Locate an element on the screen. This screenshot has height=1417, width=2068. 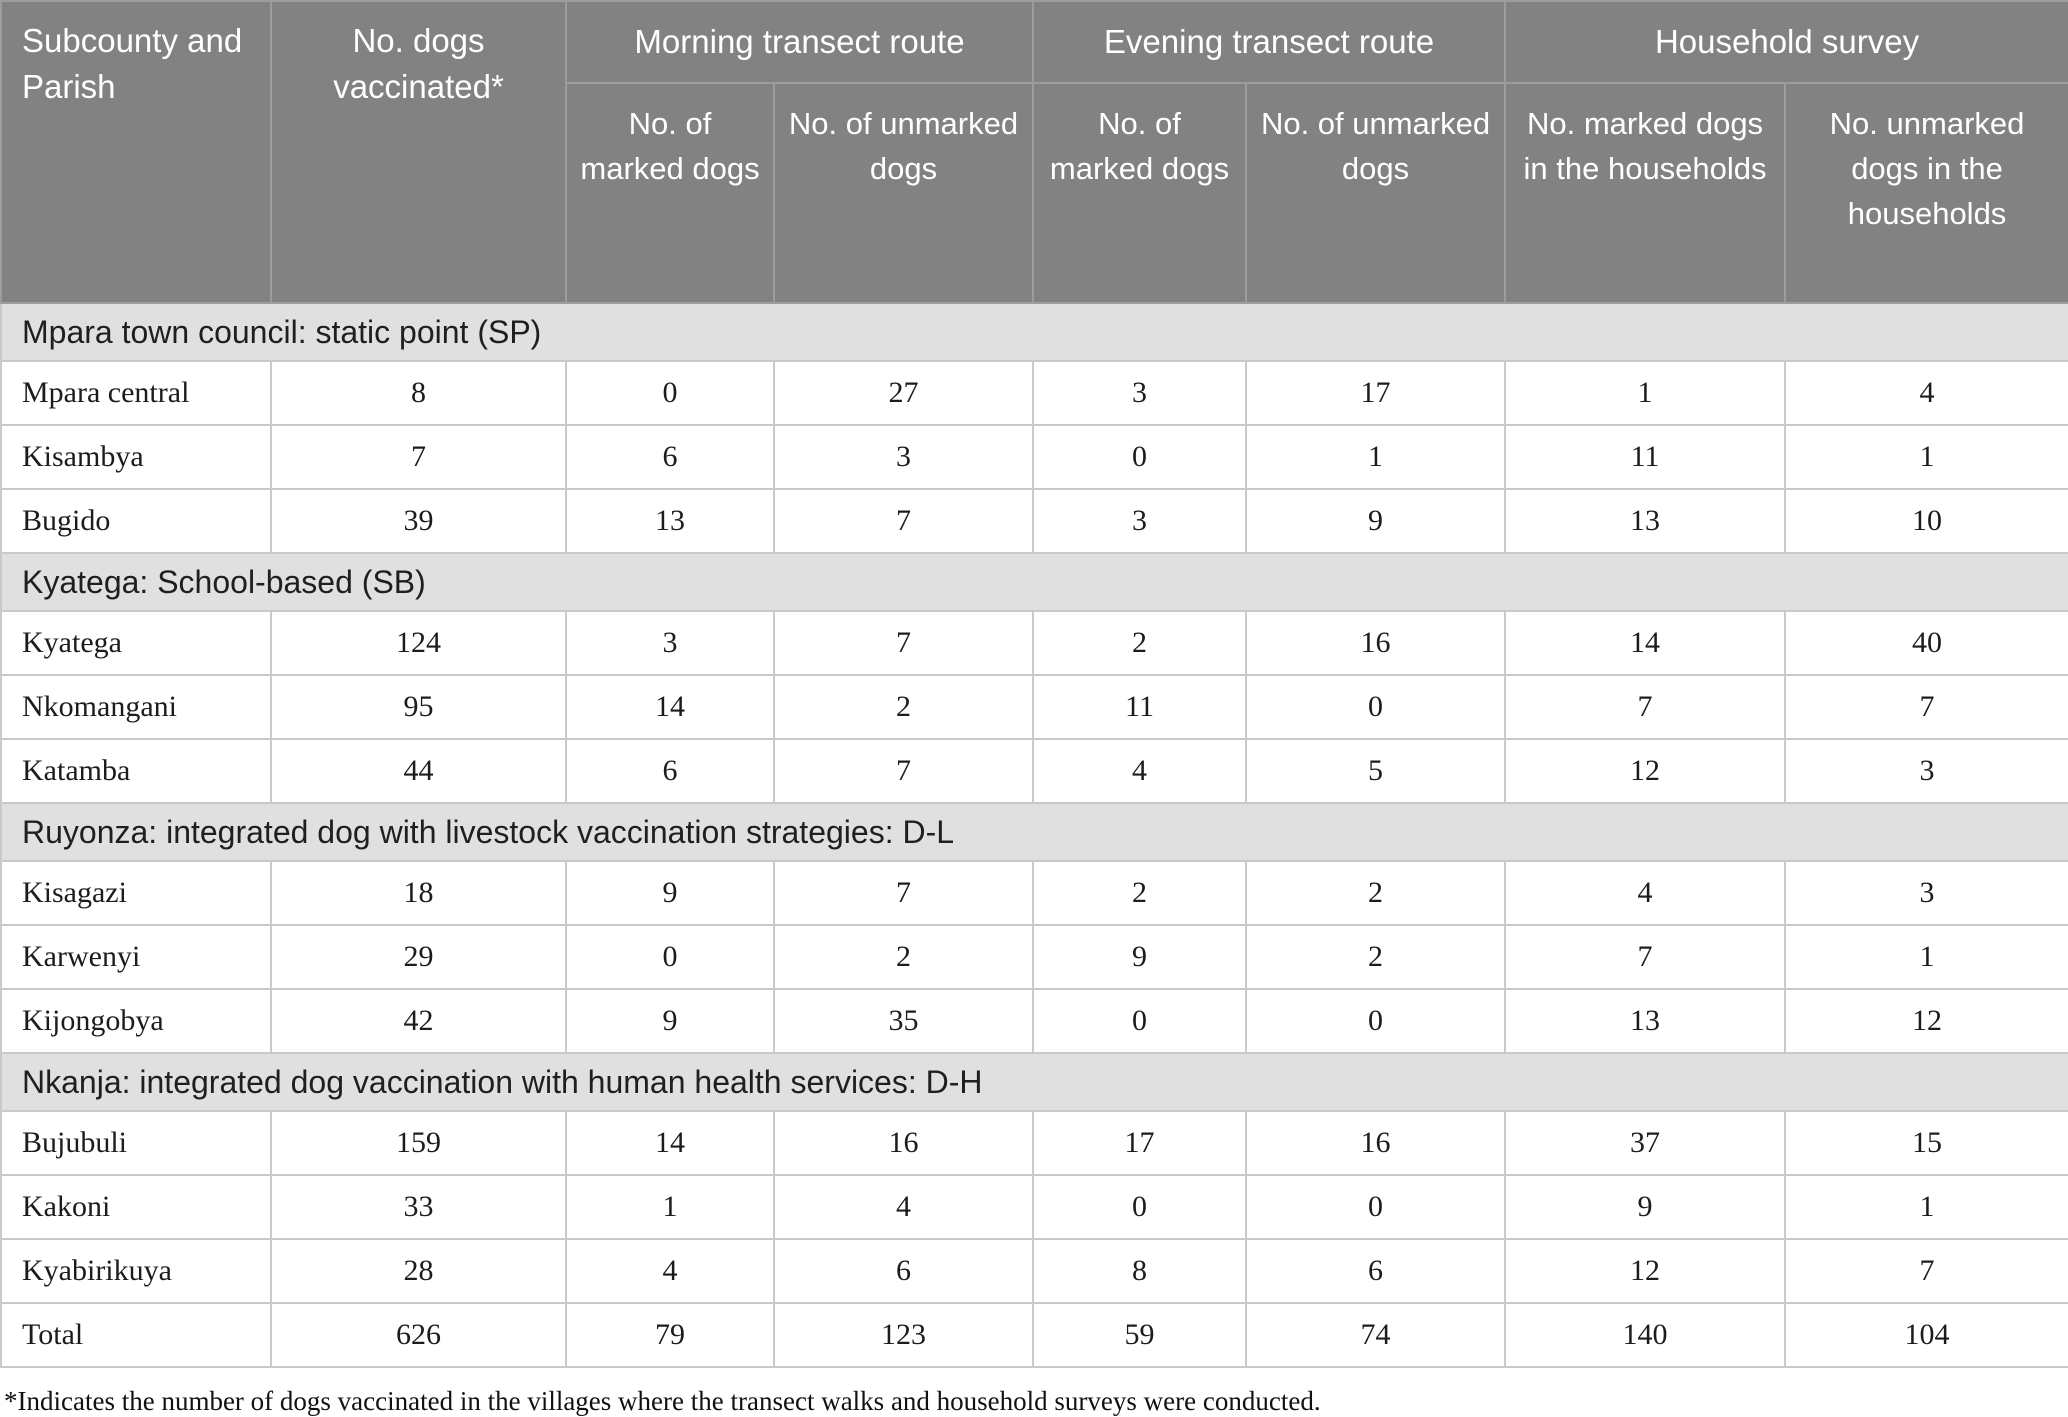
parish-name: Kakoni is located at coordinates (136, 1207).